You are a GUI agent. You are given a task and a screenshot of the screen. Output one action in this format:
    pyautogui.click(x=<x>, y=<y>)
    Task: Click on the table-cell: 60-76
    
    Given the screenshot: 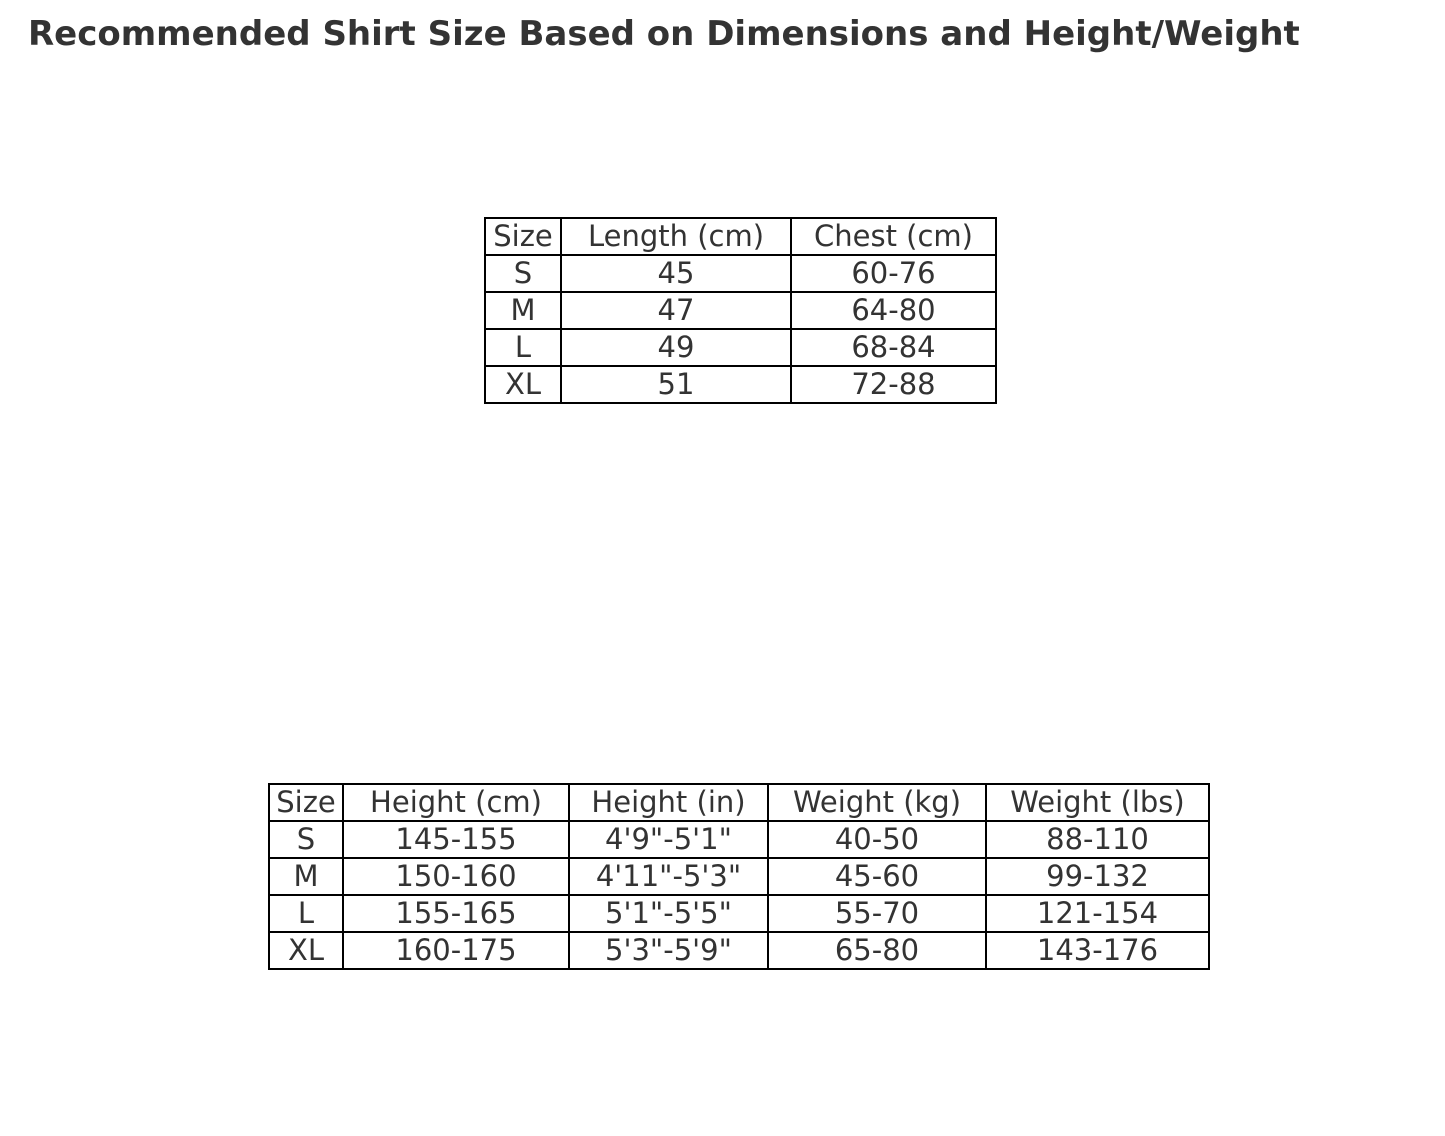 What is the action you would take?
    pyautogui.click(x=893, y=273)
    